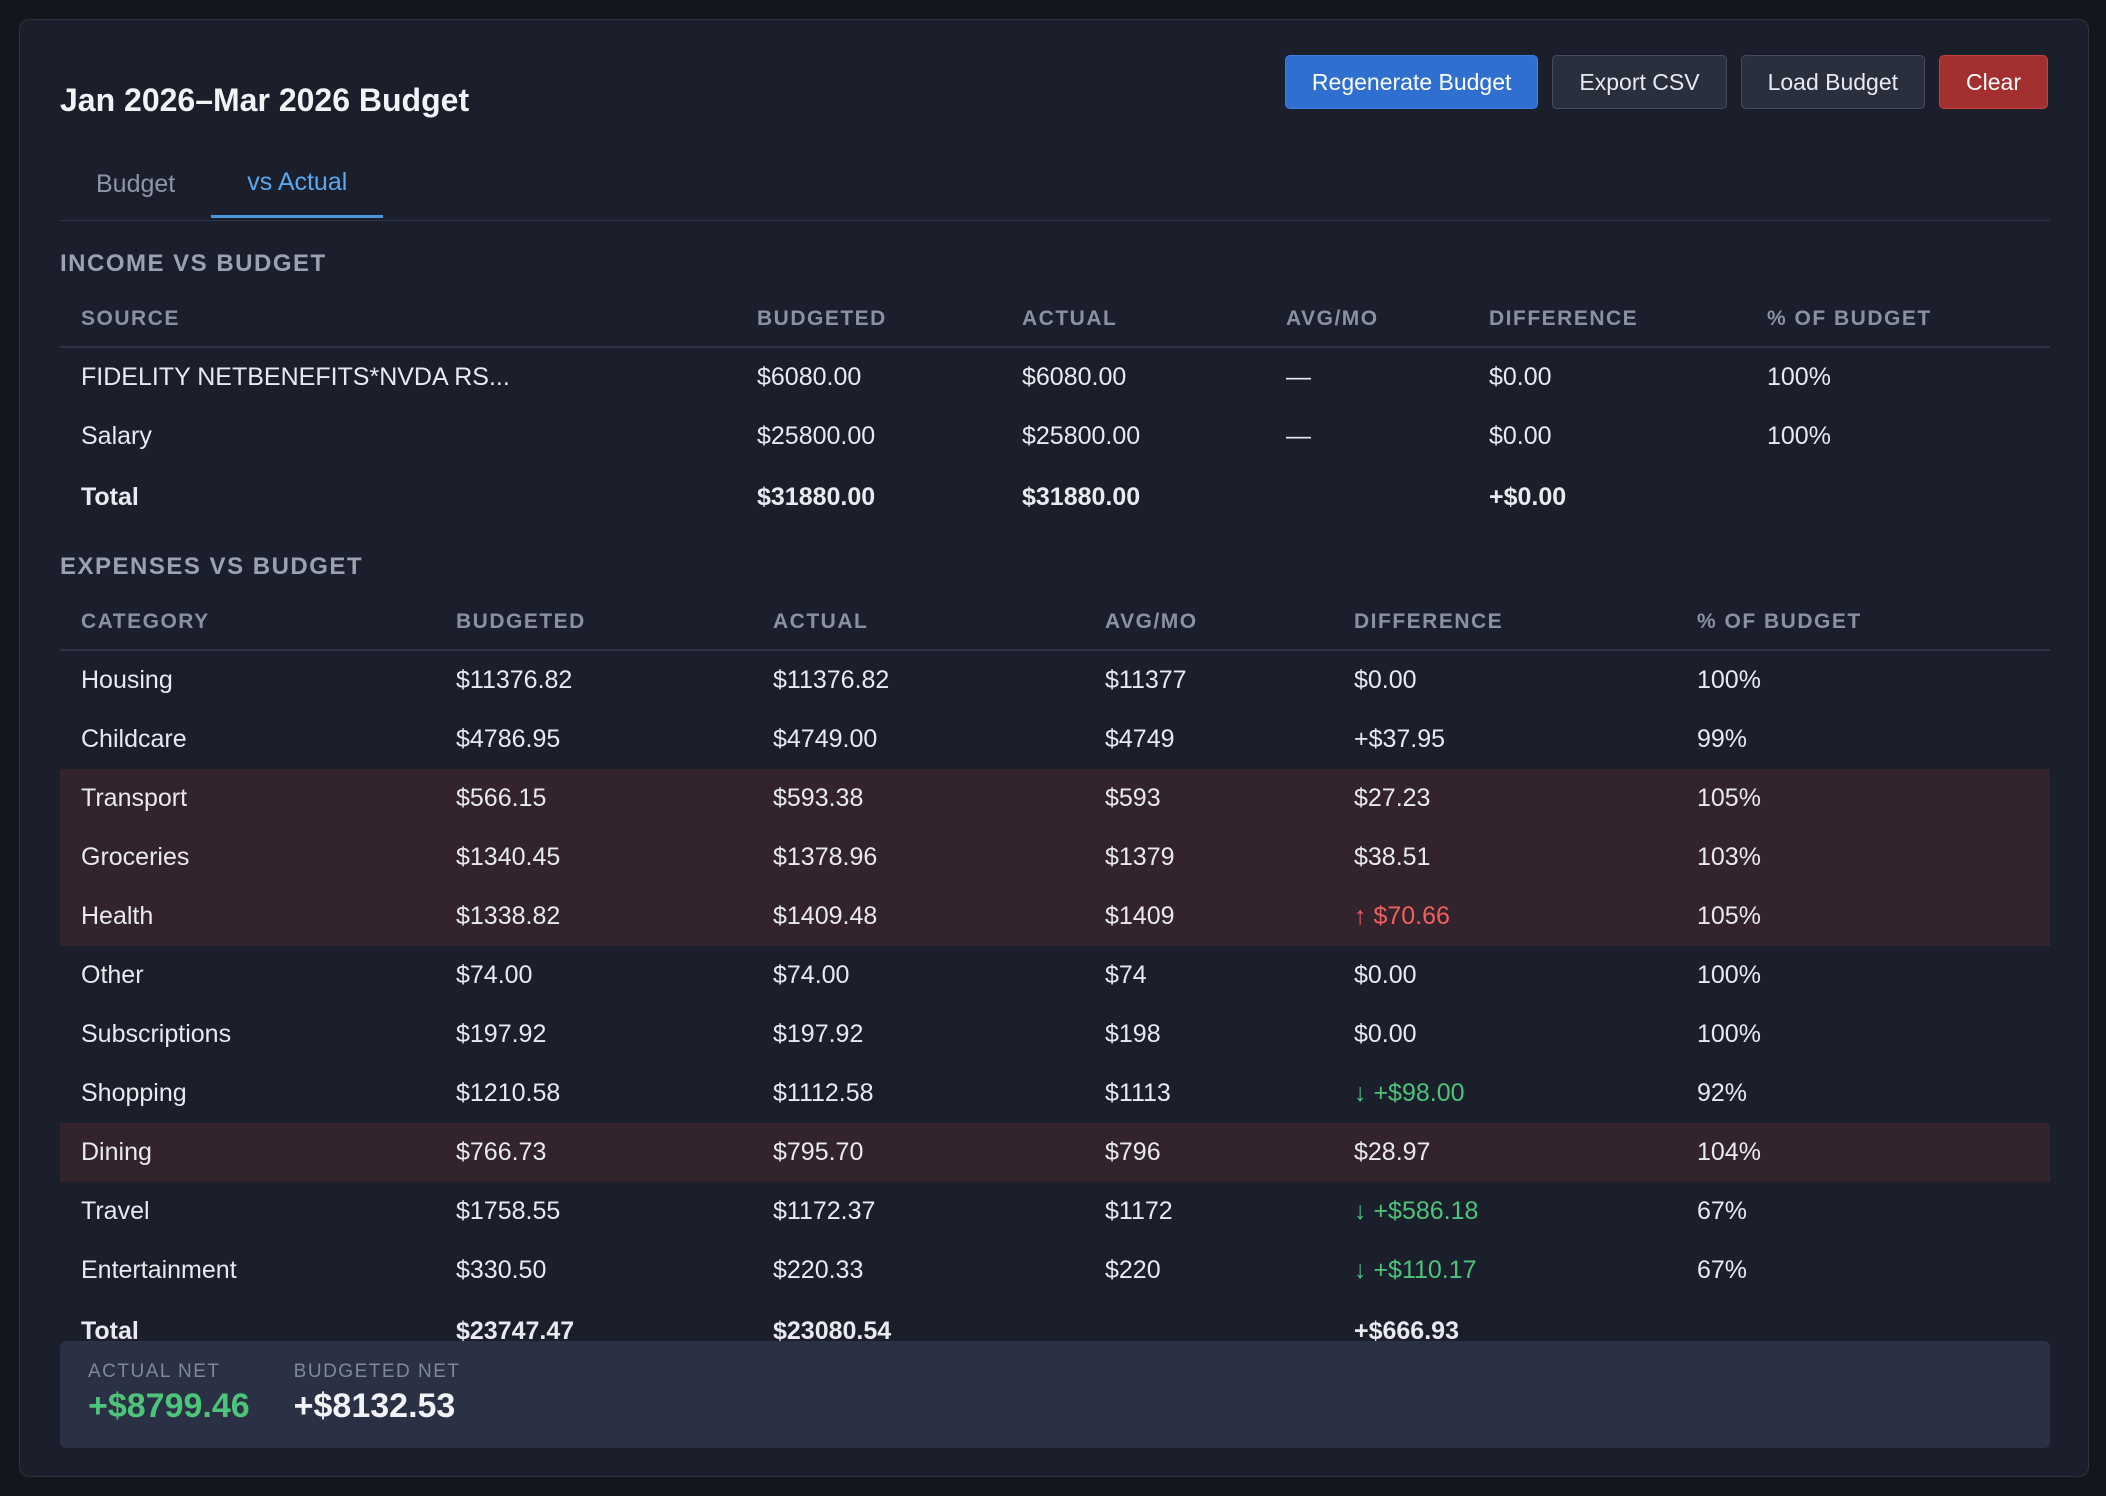 This screenshot has height=1496, width=2106. I want to click on cell: $74.00, so click(811, 975).